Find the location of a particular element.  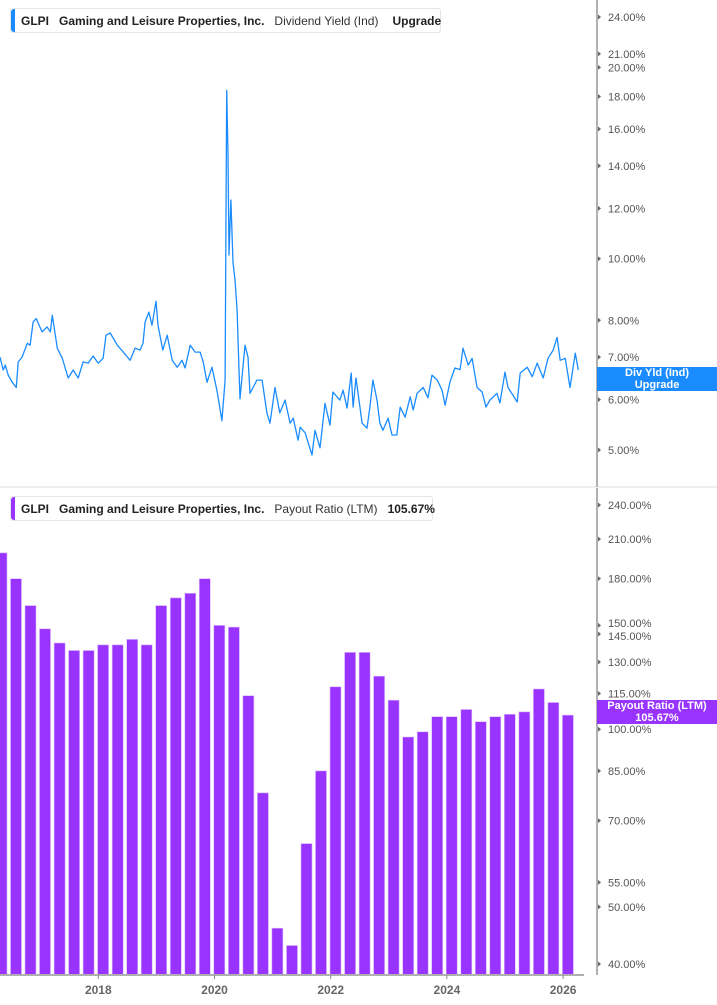

y-tick-label: 14.00% is located at coordinates (627, 167).